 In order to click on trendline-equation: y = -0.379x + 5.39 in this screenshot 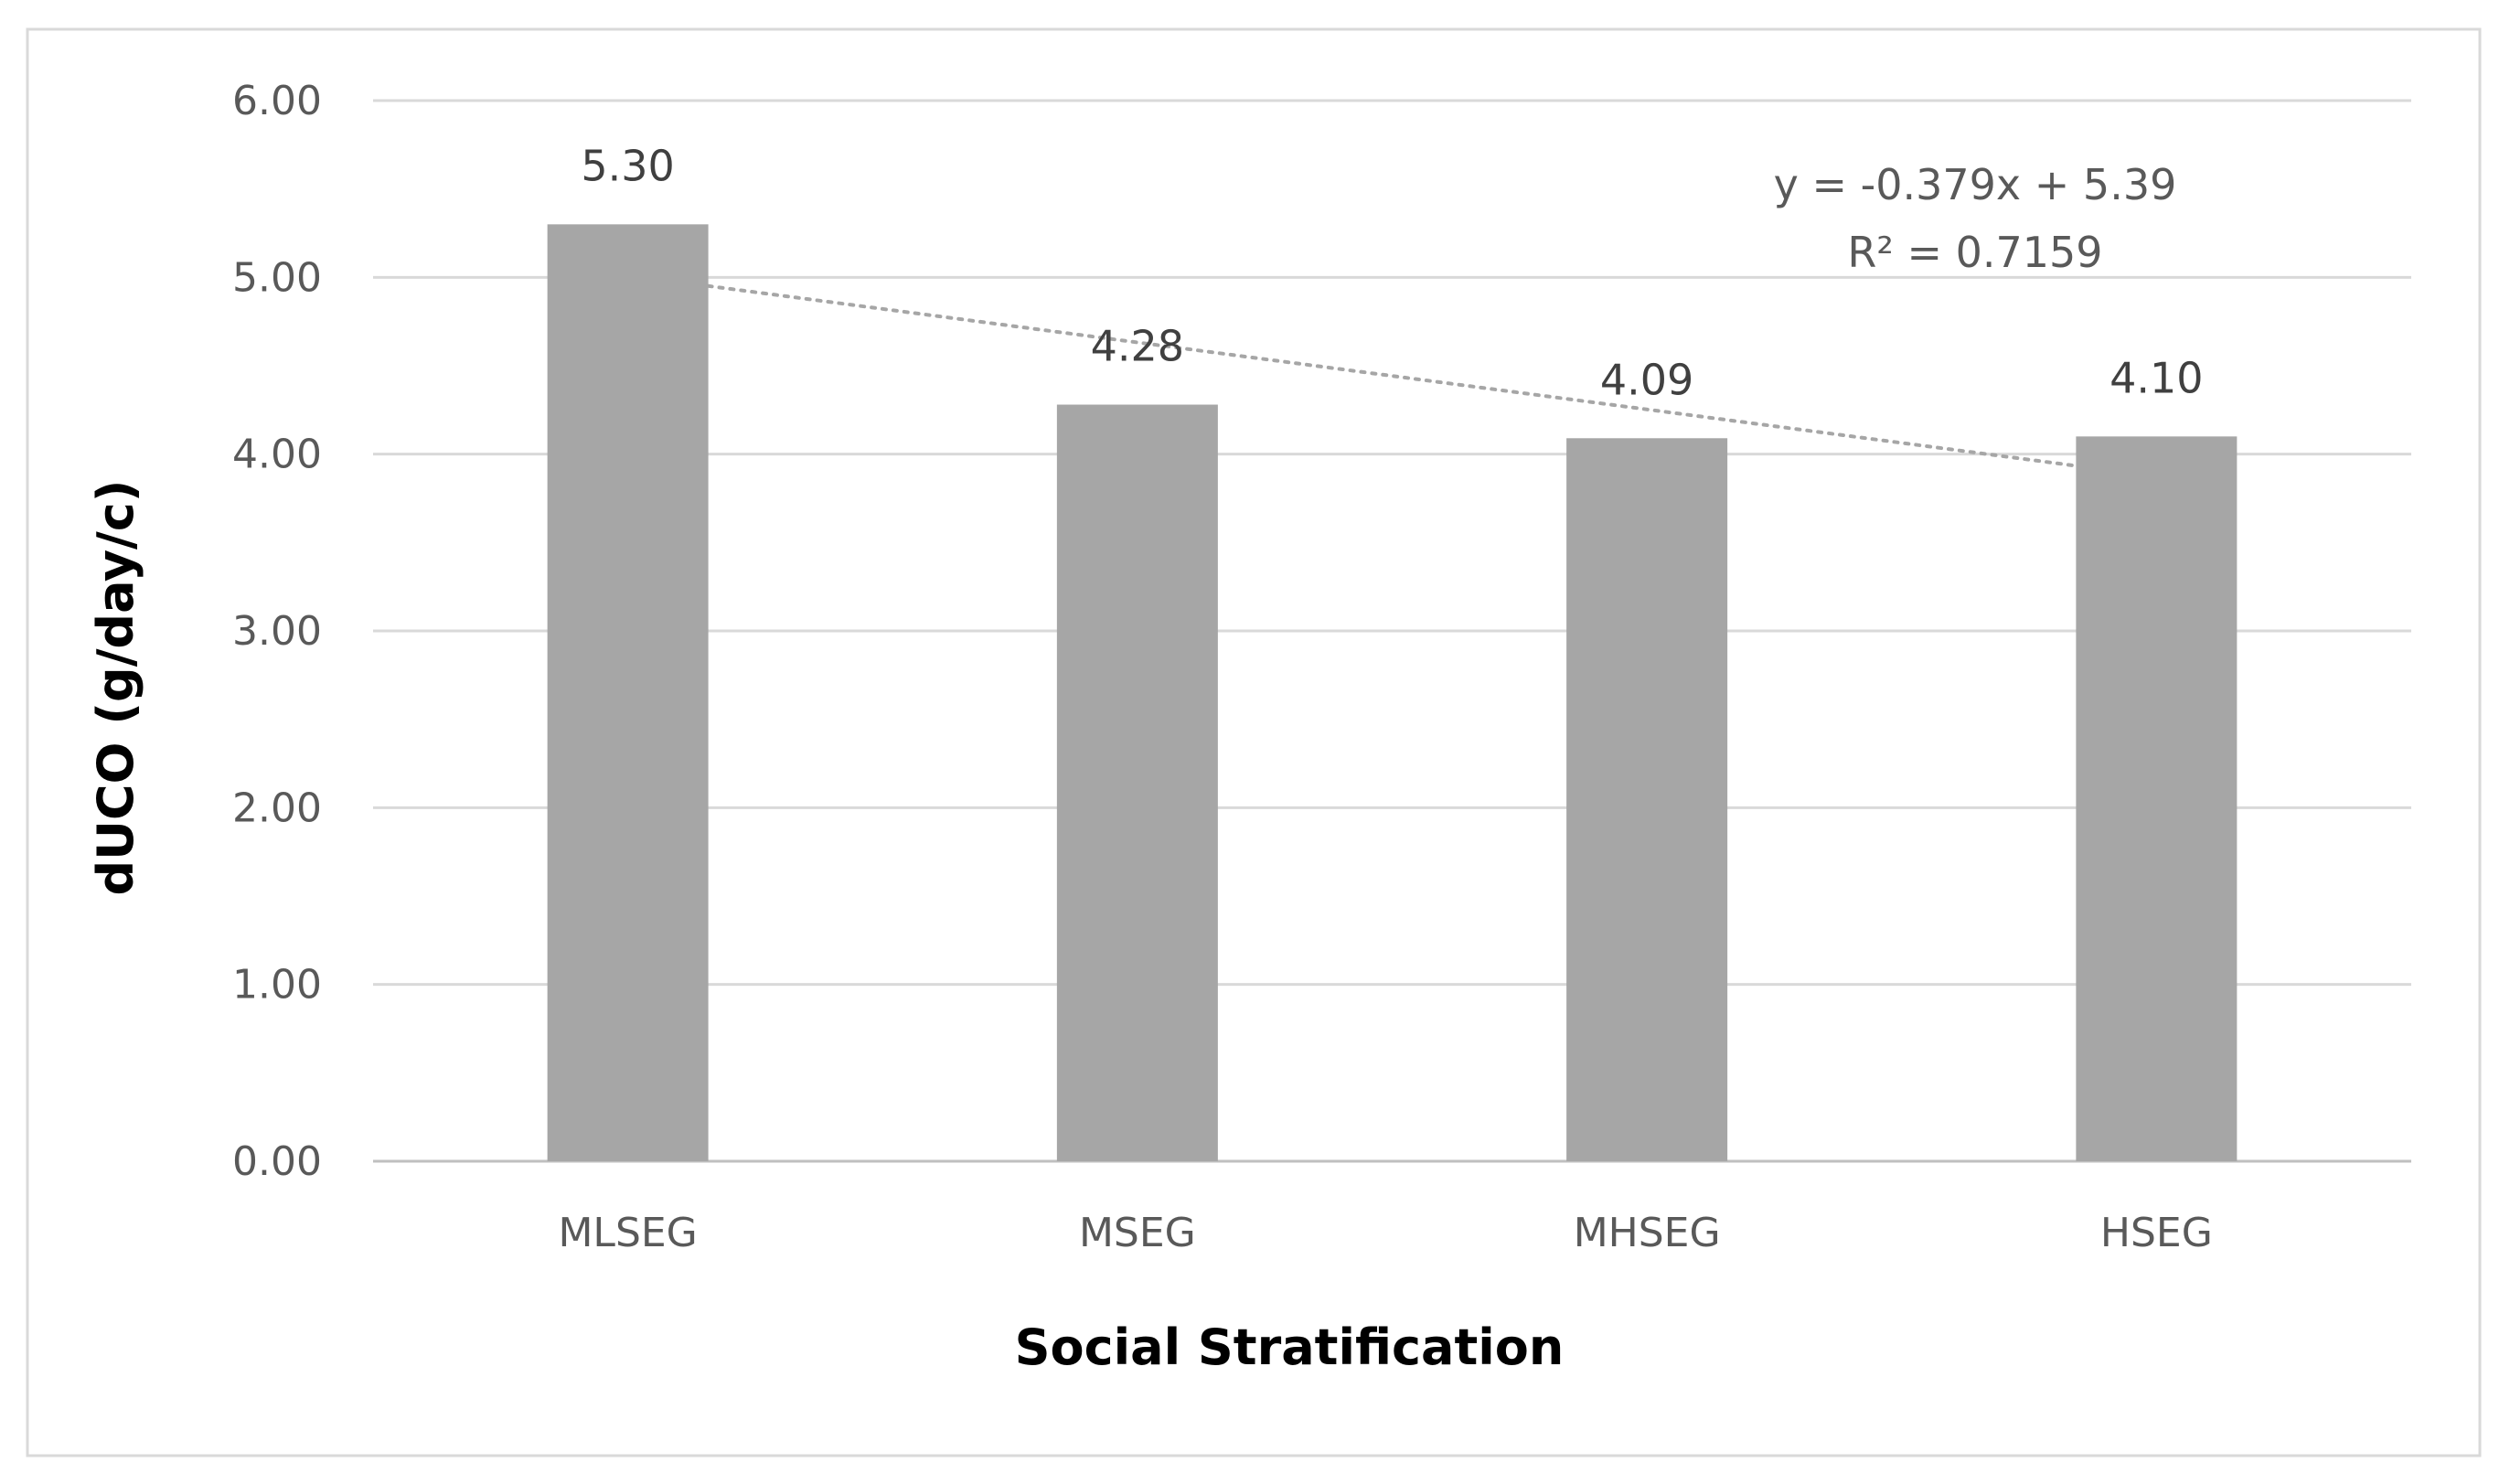, I will do `click(1975, 184)`.